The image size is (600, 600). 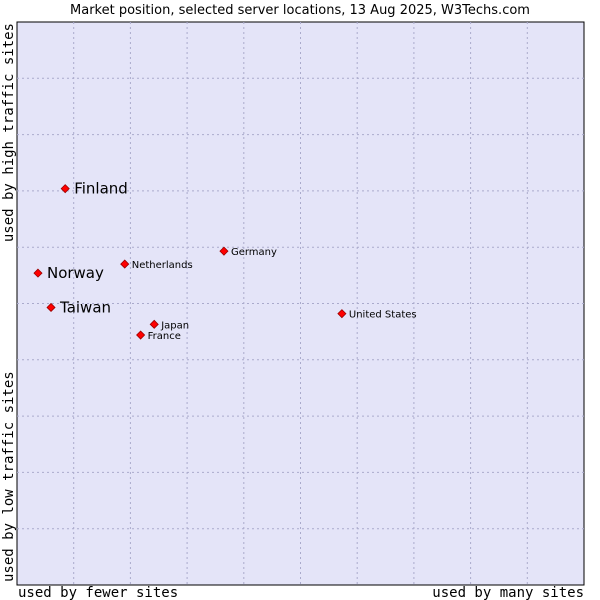 I want to click on point-label-netherlands: Netherlands, so click(x=162, y=265).